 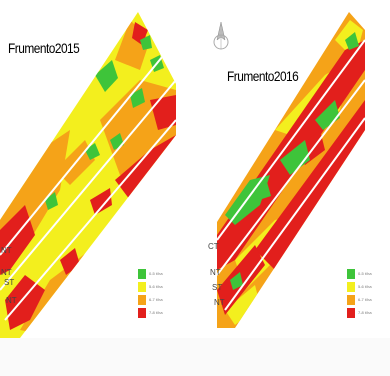 What do you see at coordinates (195, 357) in the screenshot?
I see `bottom-margin` at bounding box center [195, 357].